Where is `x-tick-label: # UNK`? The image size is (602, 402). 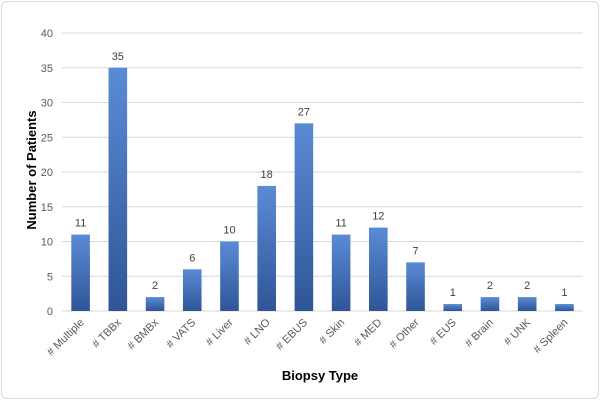 x-tick-label: # UNK is located at coordinates (518, 332).